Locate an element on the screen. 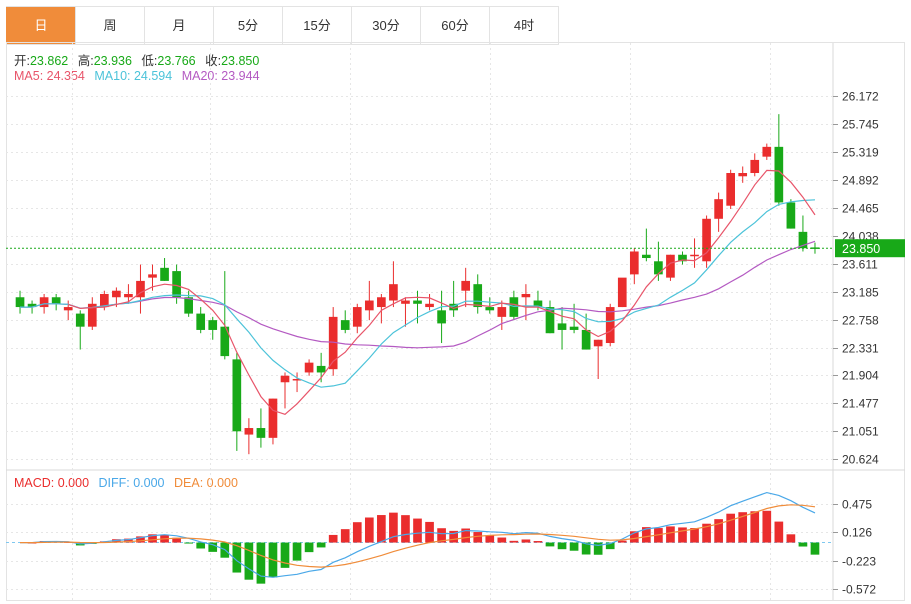  y-tick-label: 25.745 is located at coordinates (860, 125).